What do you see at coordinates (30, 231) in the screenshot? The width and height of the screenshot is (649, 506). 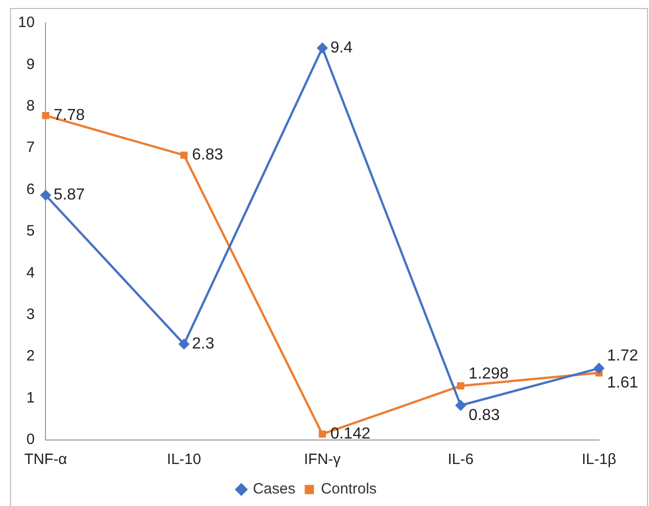 I see `y-tick-label: 5` at bounding box center [30, 231].